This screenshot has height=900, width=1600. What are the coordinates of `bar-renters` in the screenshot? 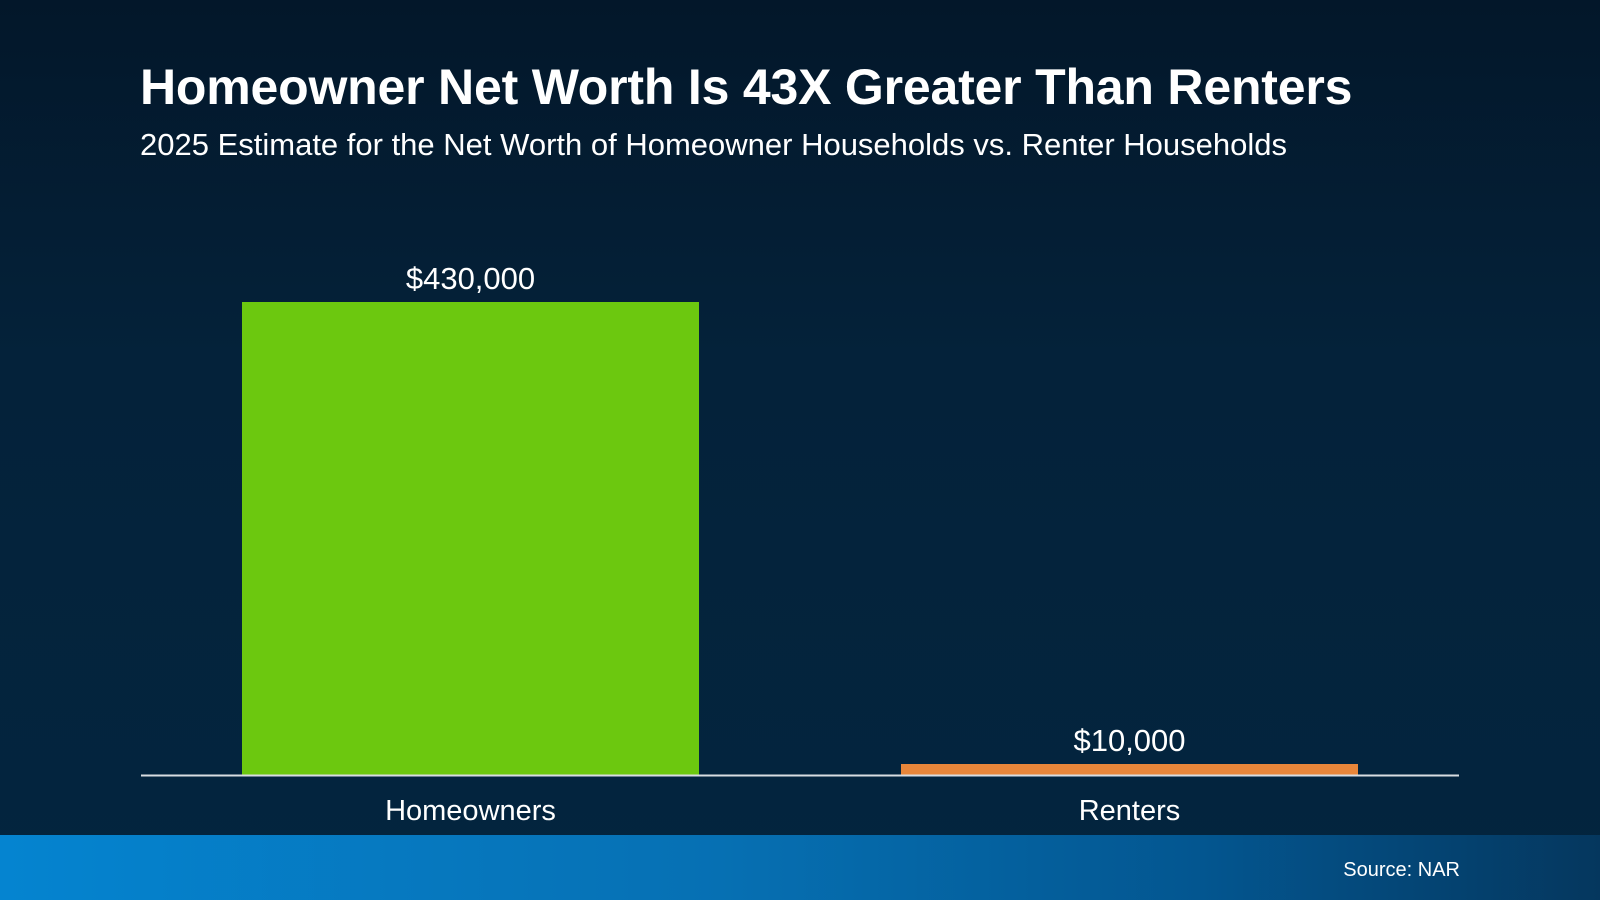 It's located at (1129, 769).